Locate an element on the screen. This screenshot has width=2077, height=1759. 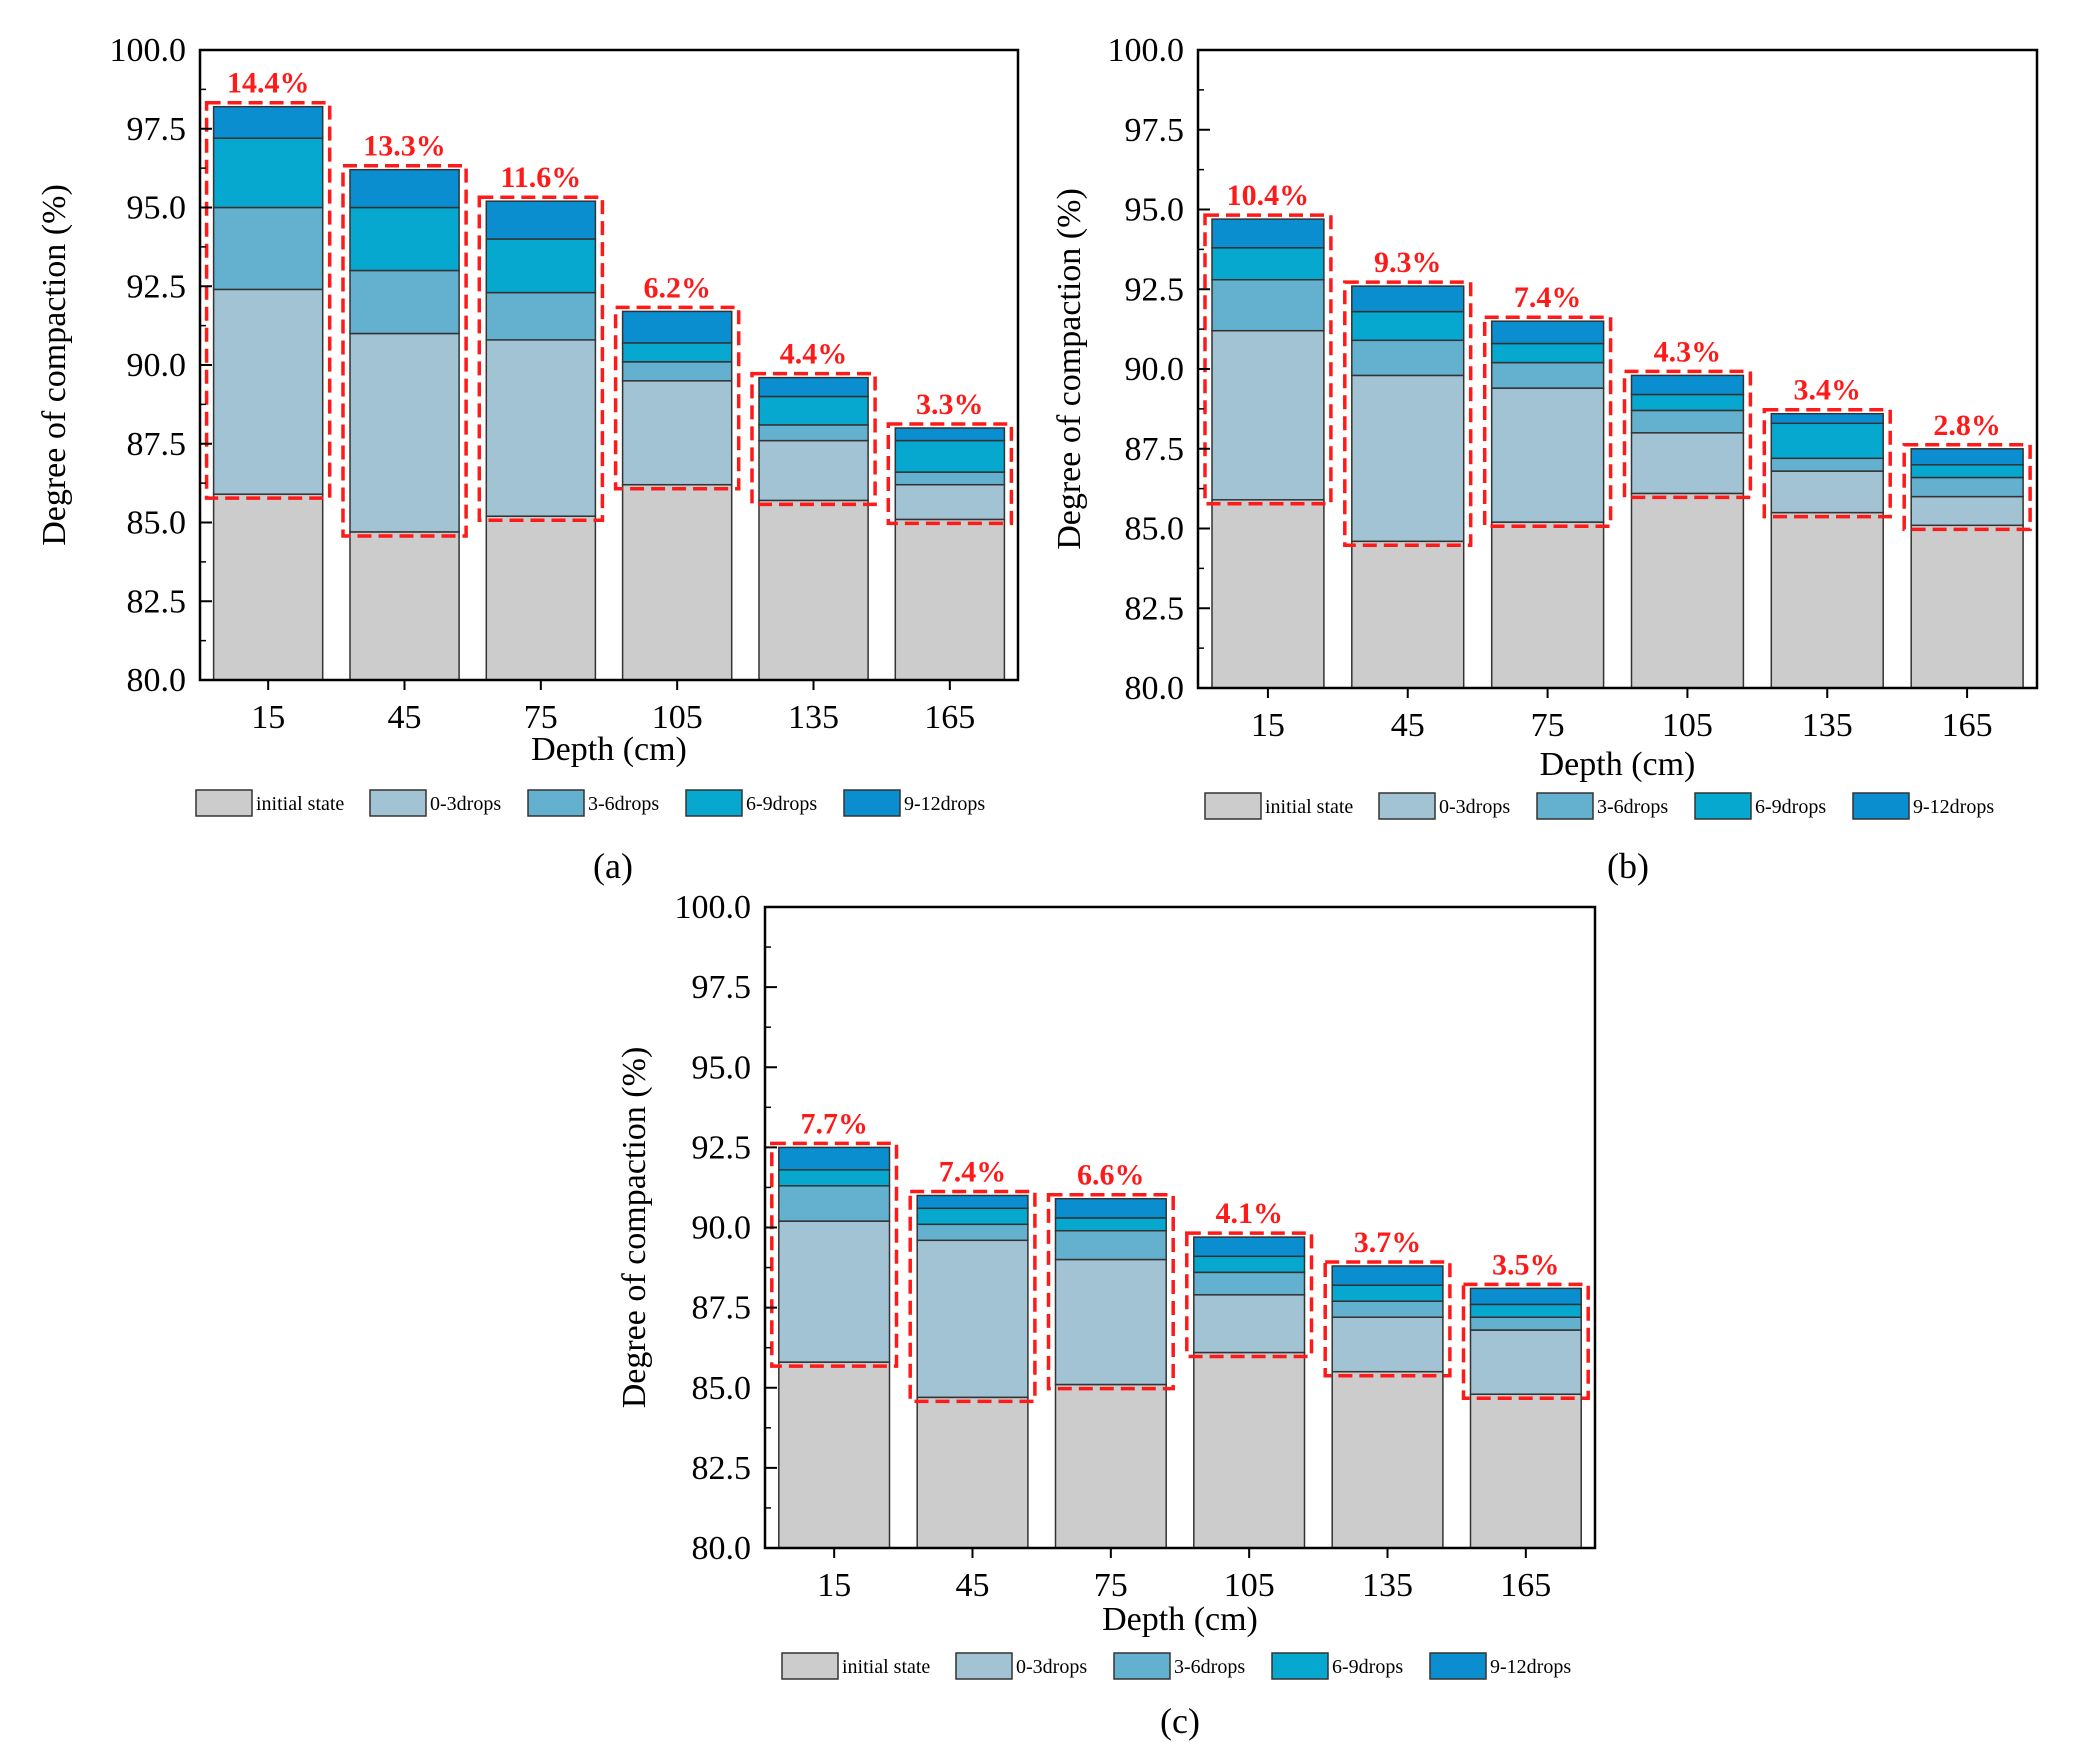
y-tick-label-85.0: 85.0 is located at coordinates (157, 523).